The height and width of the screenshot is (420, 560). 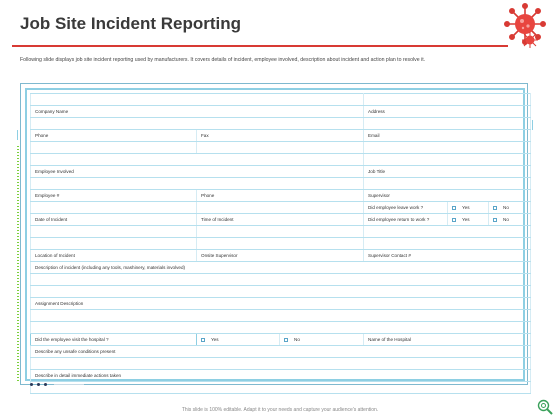 I want to click on virus-icon, so click(x=524, y=23).